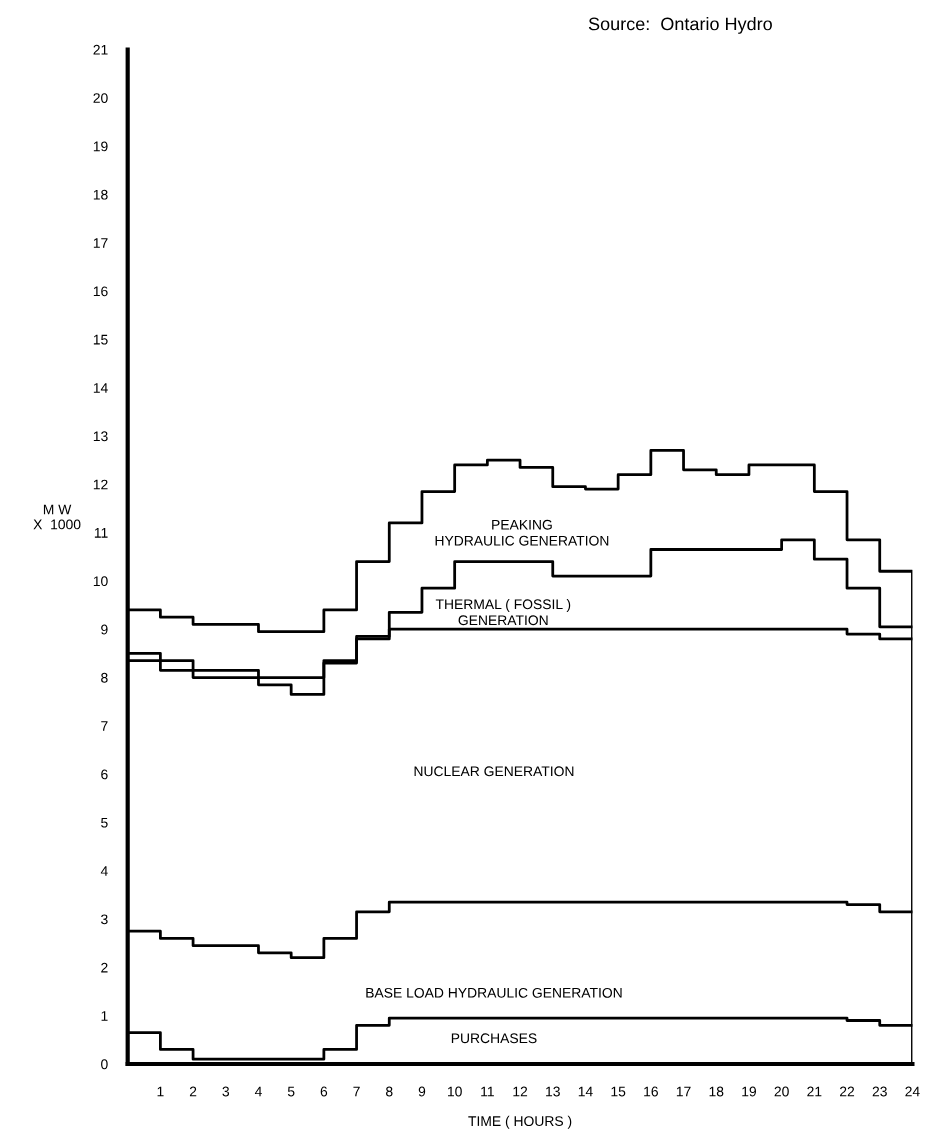 The image size is (932, 1136). I want to click on x-tick-label: 22, so click(847, 1091).